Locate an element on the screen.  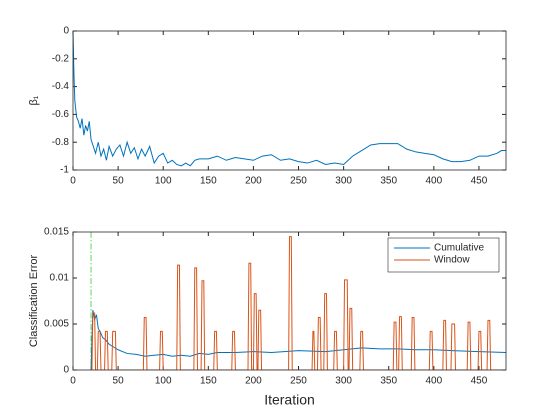
y-axis-label: β₁ is located at coordinates (34, 100).